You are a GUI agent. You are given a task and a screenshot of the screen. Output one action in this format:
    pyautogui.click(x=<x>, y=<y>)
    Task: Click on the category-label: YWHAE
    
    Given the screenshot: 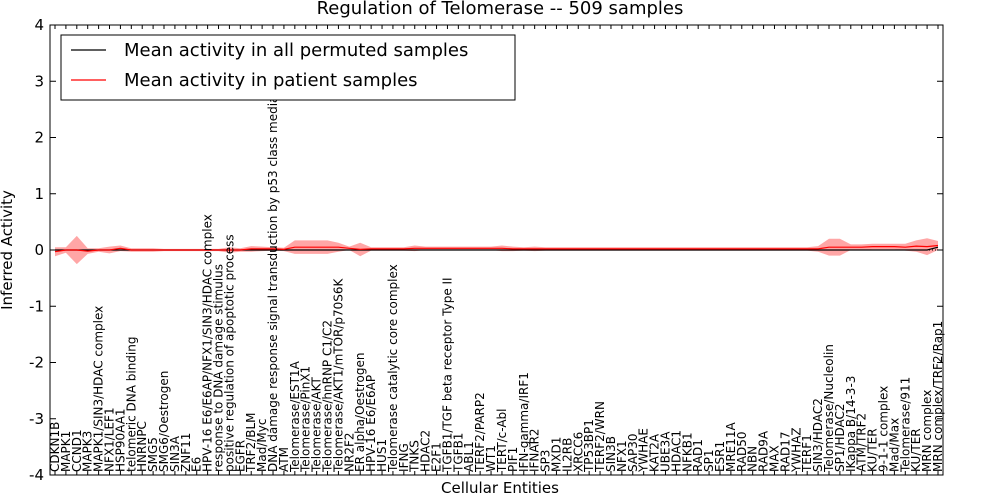 What is the action you would take?
    pyautogui.click(x=644, y=450)
    